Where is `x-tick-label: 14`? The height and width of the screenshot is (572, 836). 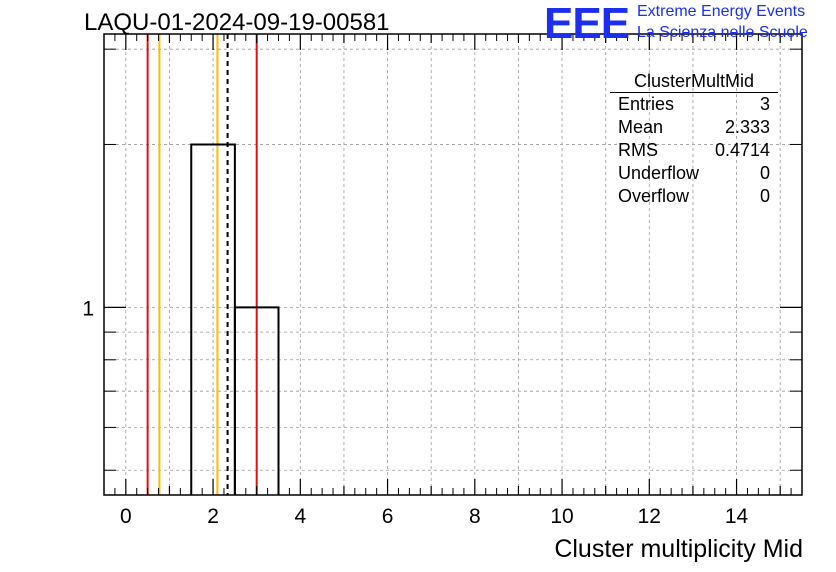 x-tick-label: 14 is located at coordinates (737, 516).